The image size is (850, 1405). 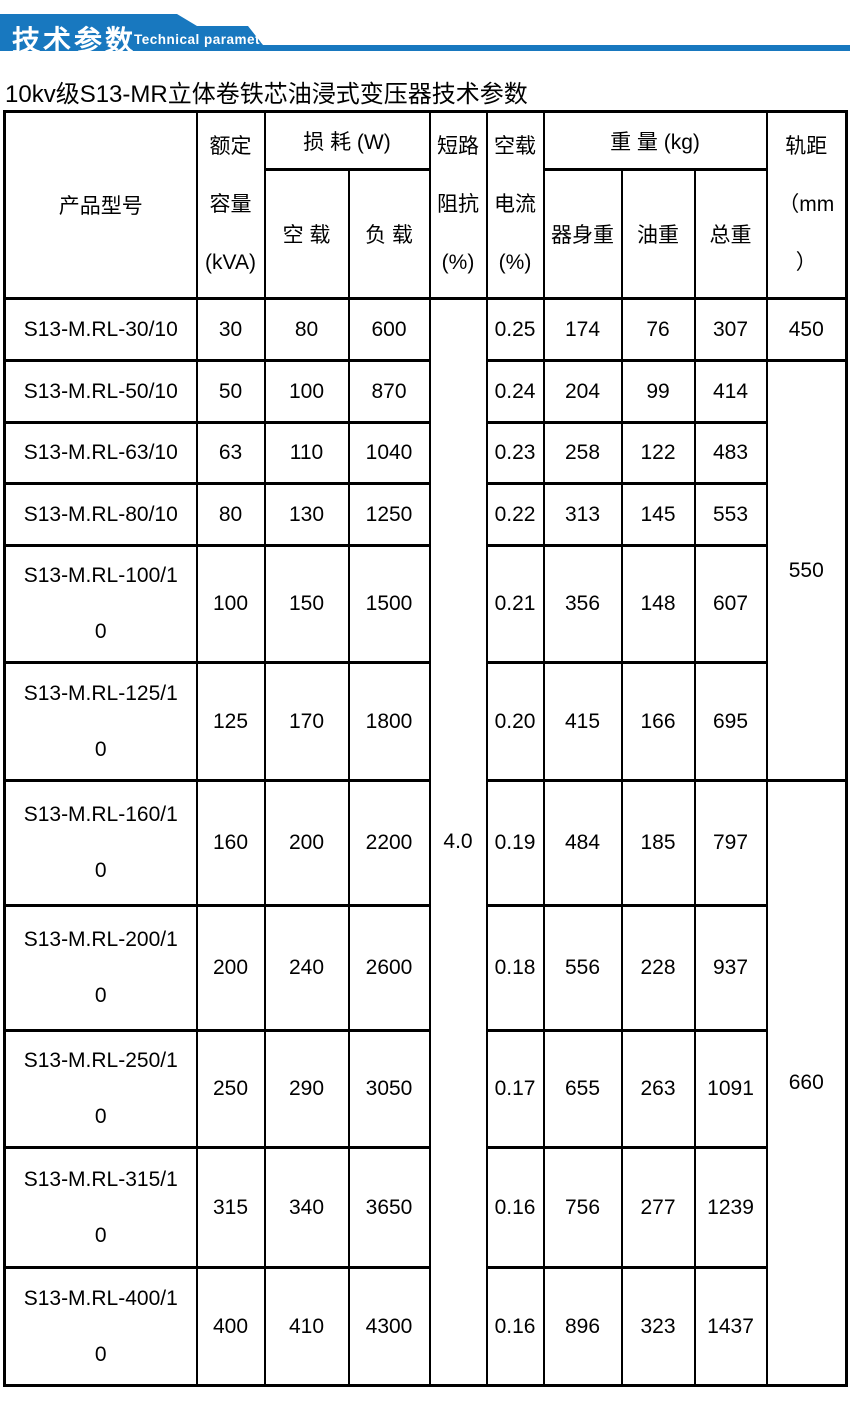 I want to click on model-cell: S13-M.RL-250/1 0, so click(x=100, y=1089).